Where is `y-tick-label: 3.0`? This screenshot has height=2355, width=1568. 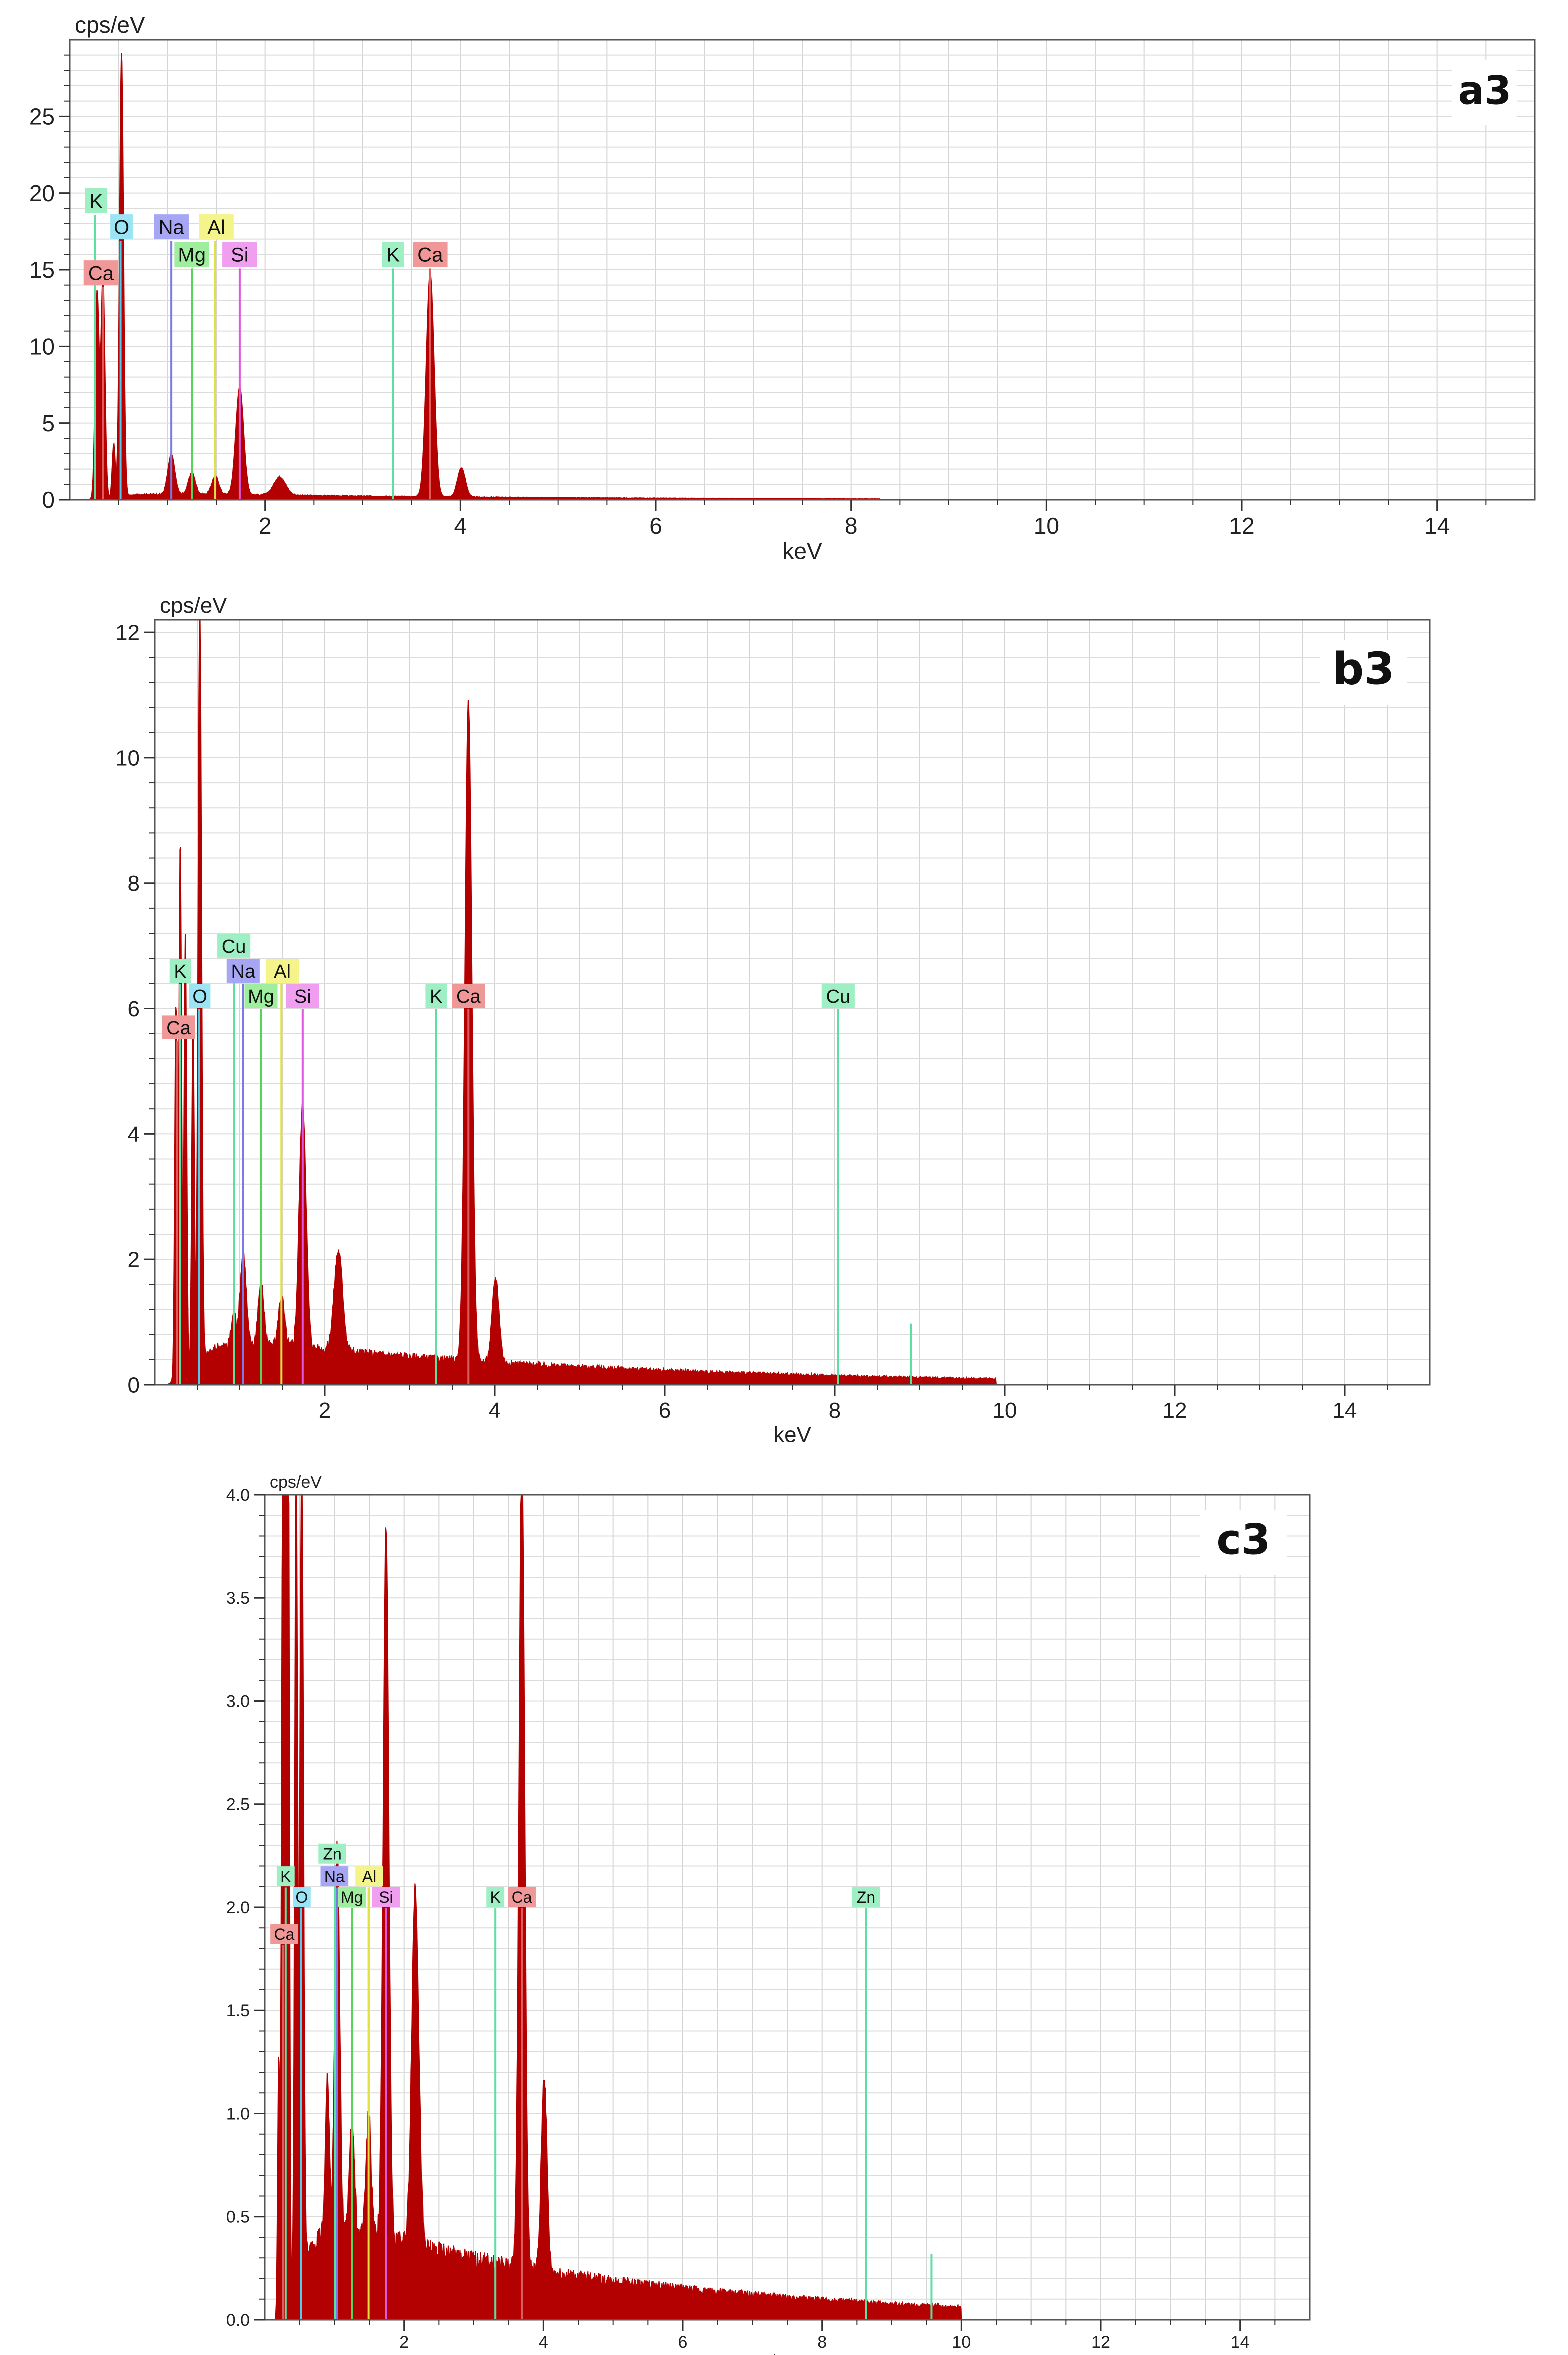
y-tick-label: 3.0 is located at coordinates (238, 1702).